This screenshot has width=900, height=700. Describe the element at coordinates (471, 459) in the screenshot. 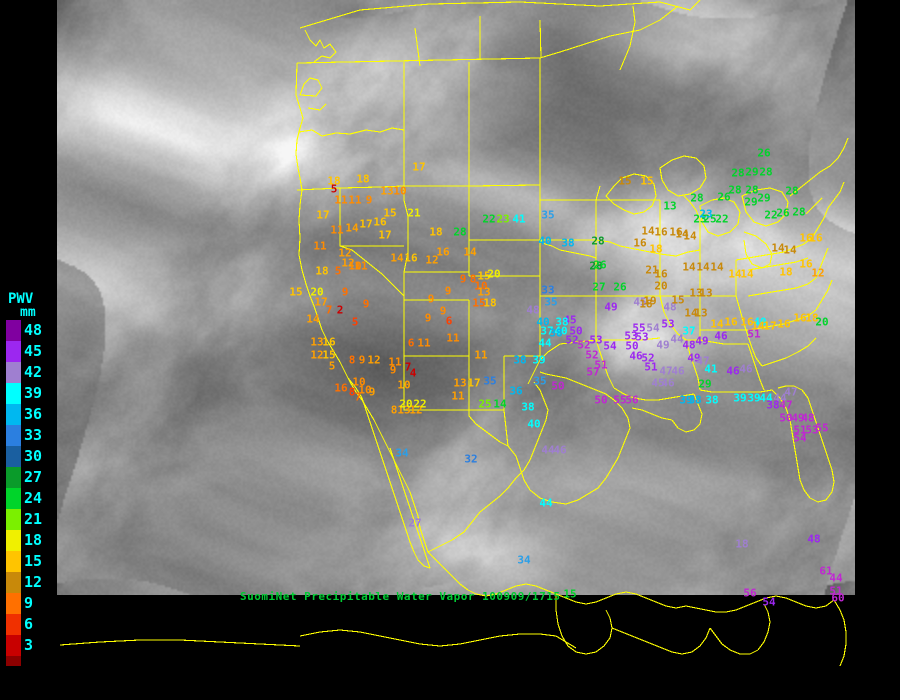

I see `pwv-value-label: 32` at that location.